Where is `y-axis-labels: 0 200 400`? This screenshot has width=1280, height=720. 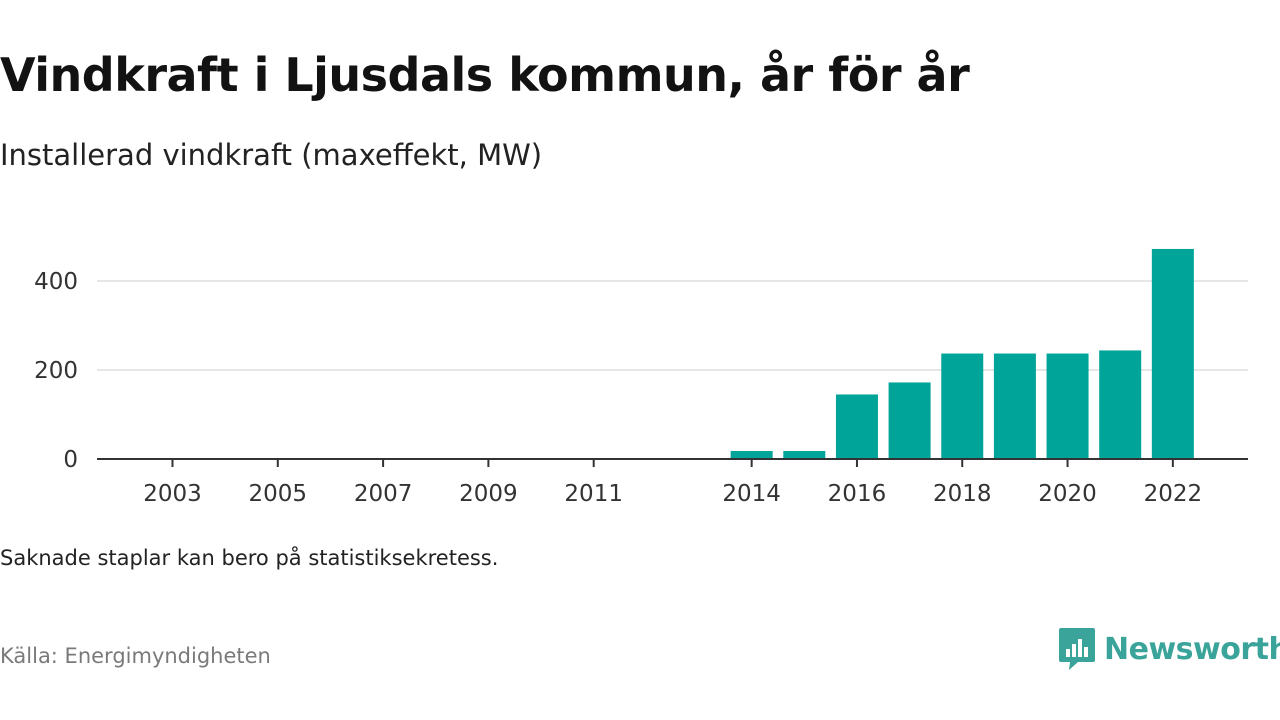
y-axis-labels: 0 200 400 is located at coordinates (56, 371).